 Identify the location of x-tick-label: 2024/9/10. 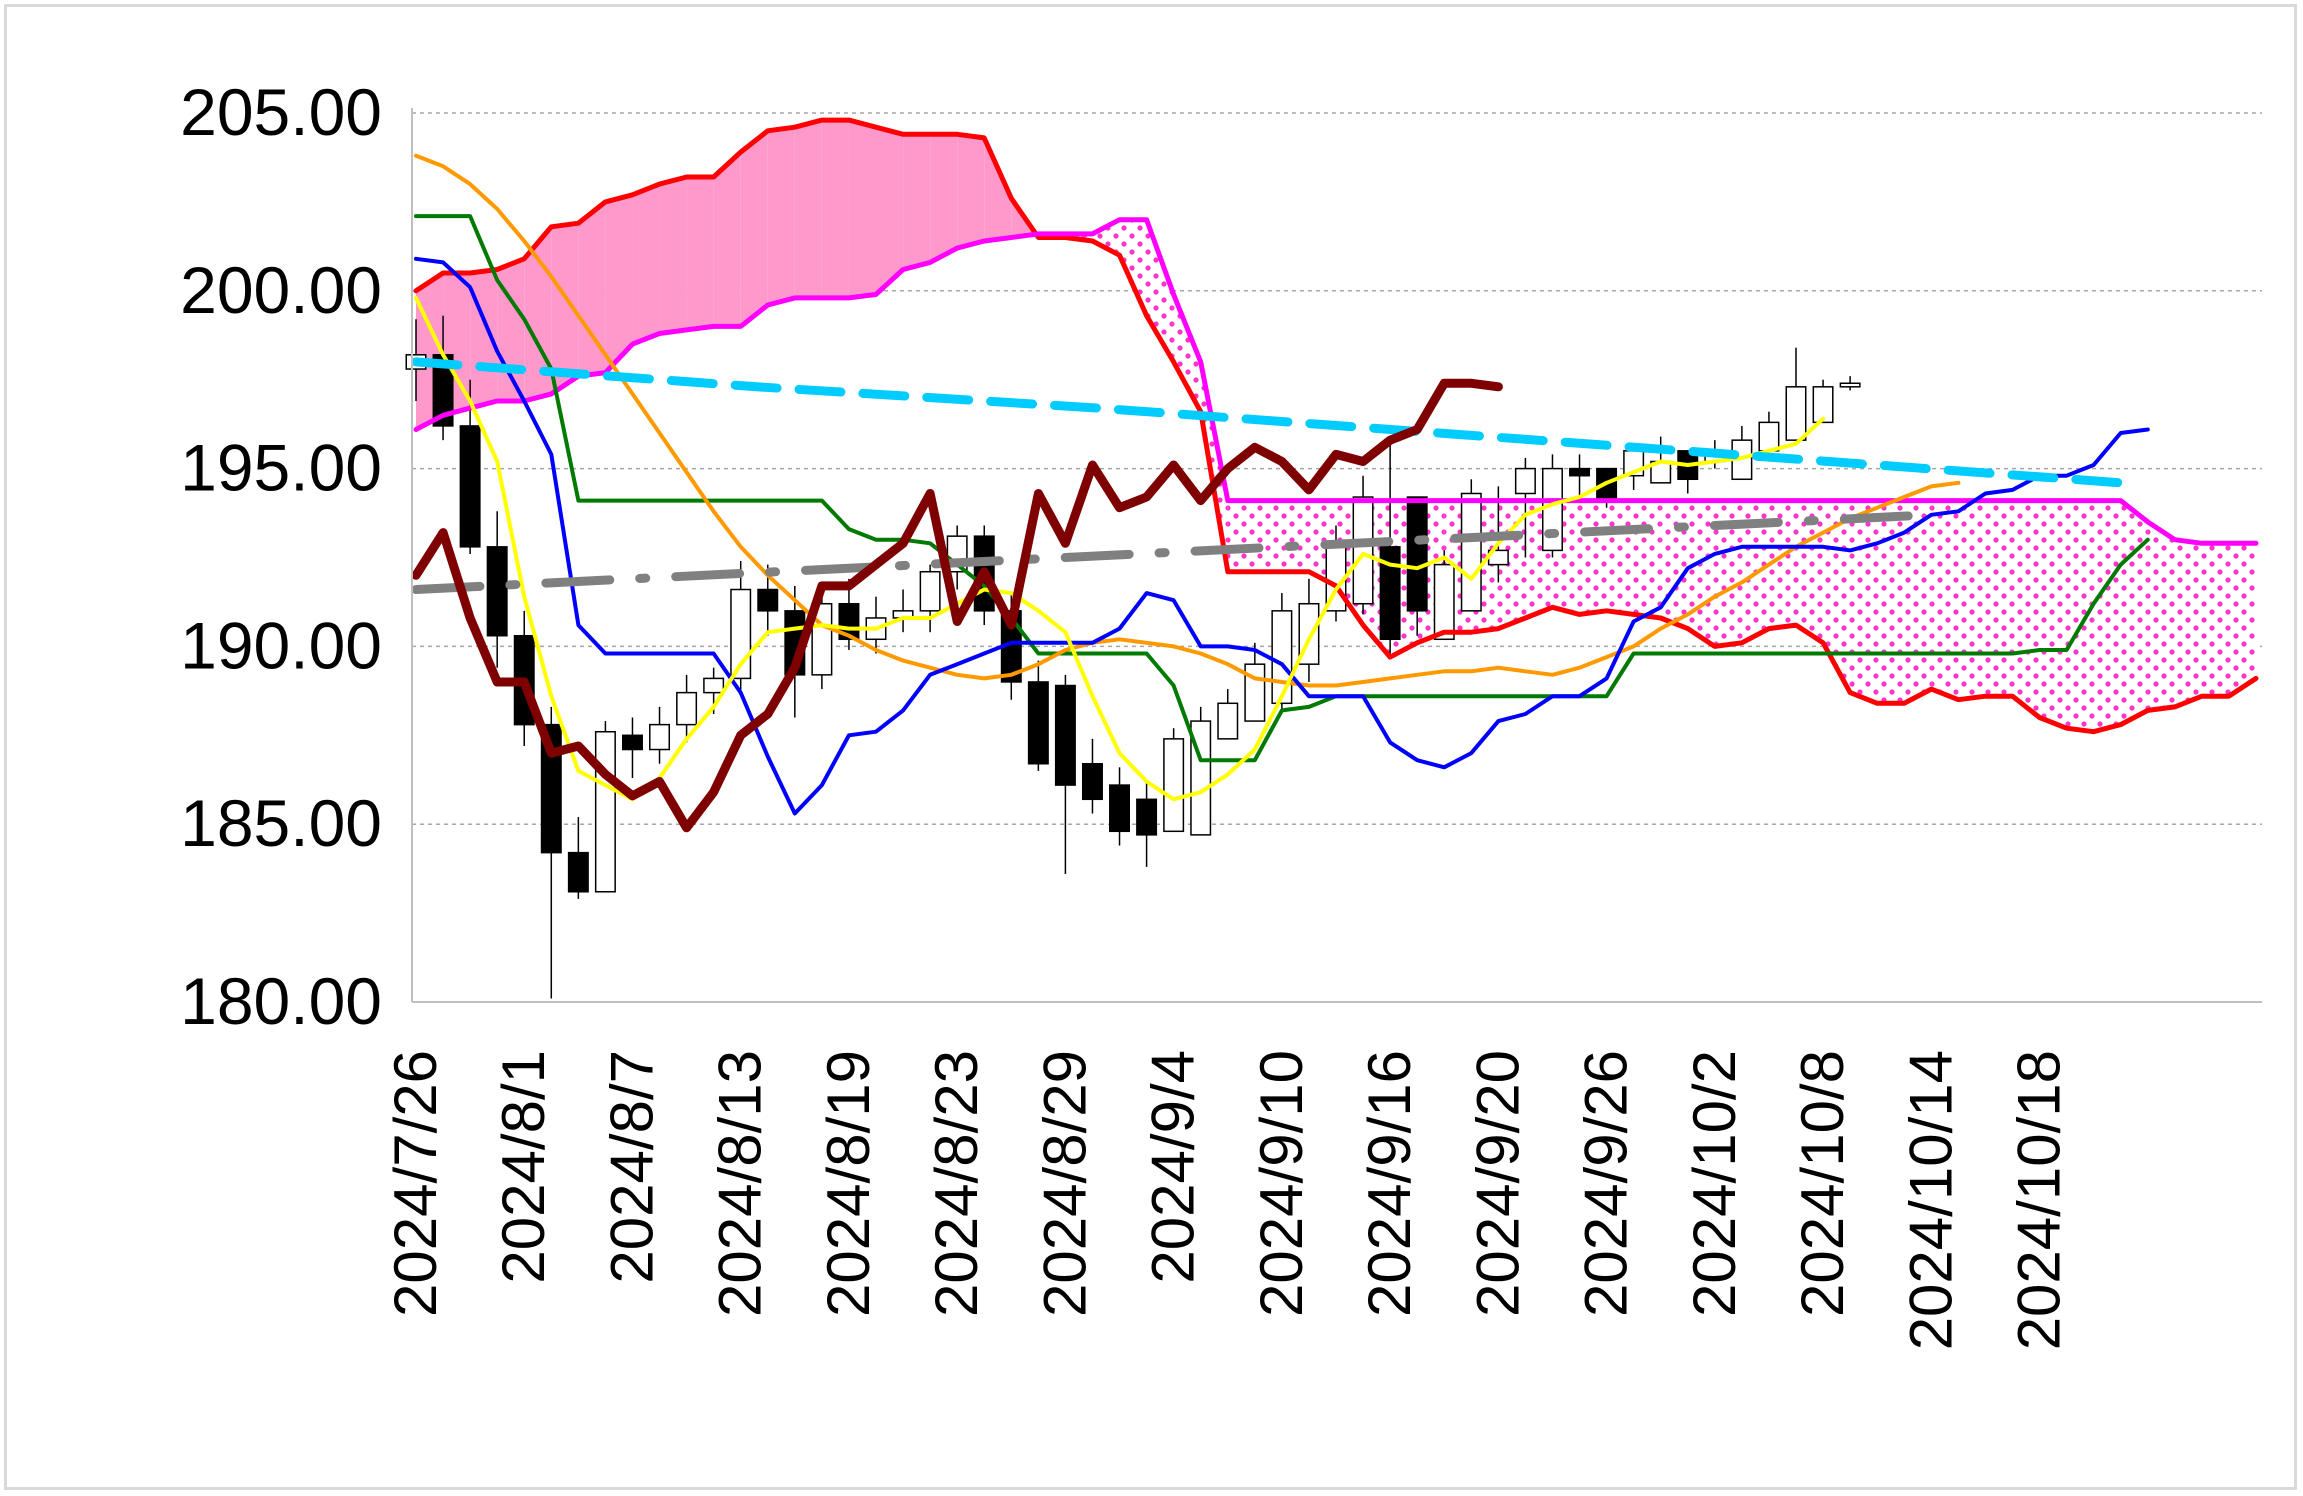
(1281, 1183).